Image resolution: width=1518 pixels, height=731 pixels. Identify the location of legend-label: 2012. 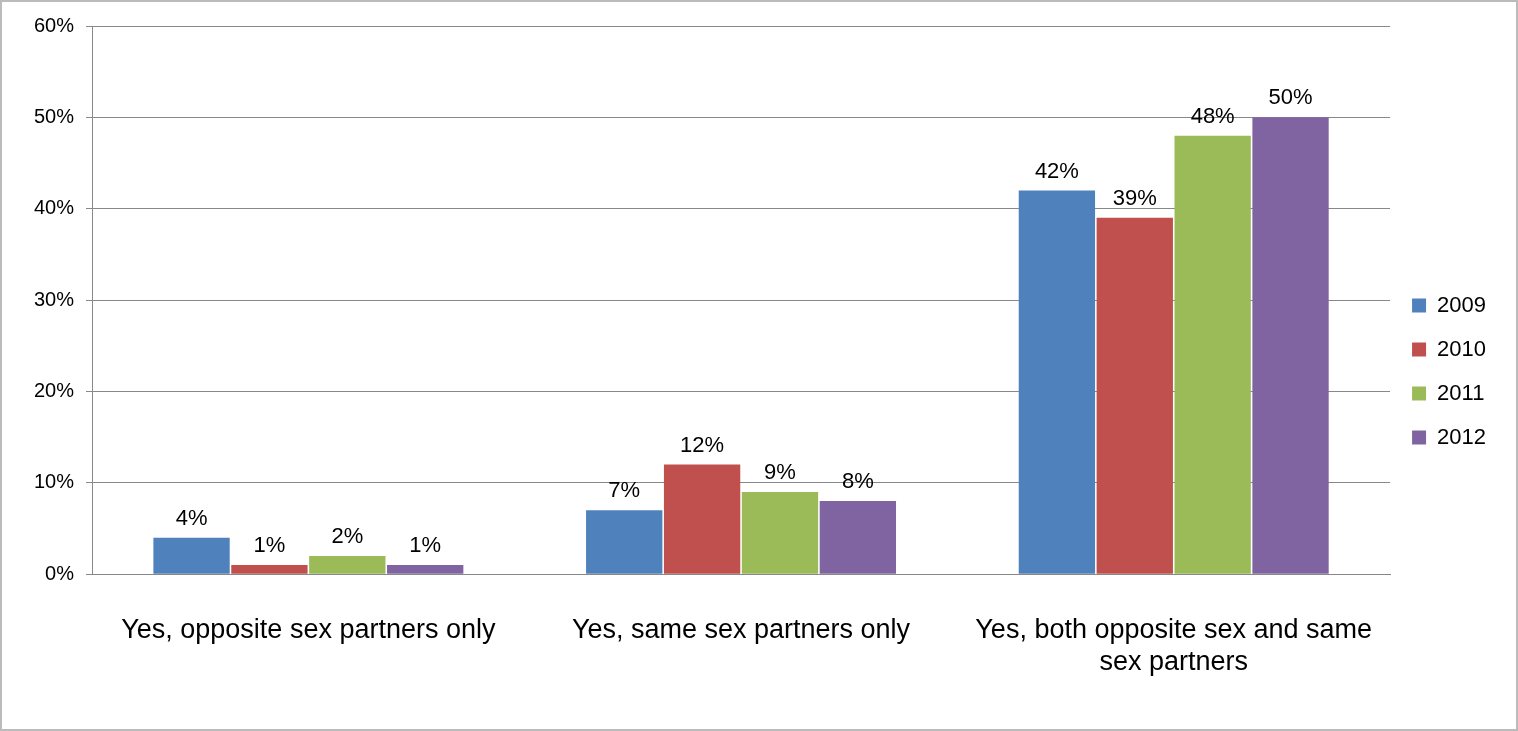
(1462, 436).